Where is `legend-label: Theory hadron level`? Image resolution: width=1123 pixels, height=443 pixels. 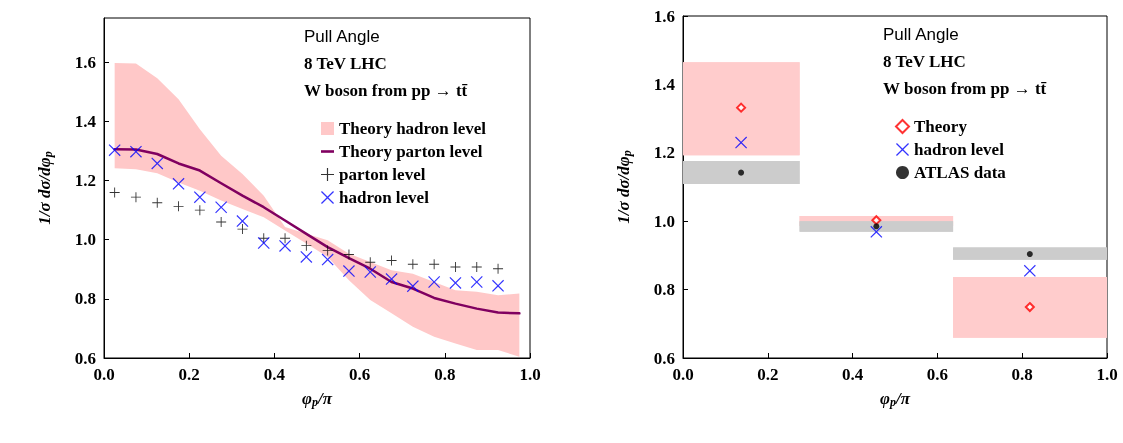 legend-label: Theory hadron level is located at coordinates (413, 128).